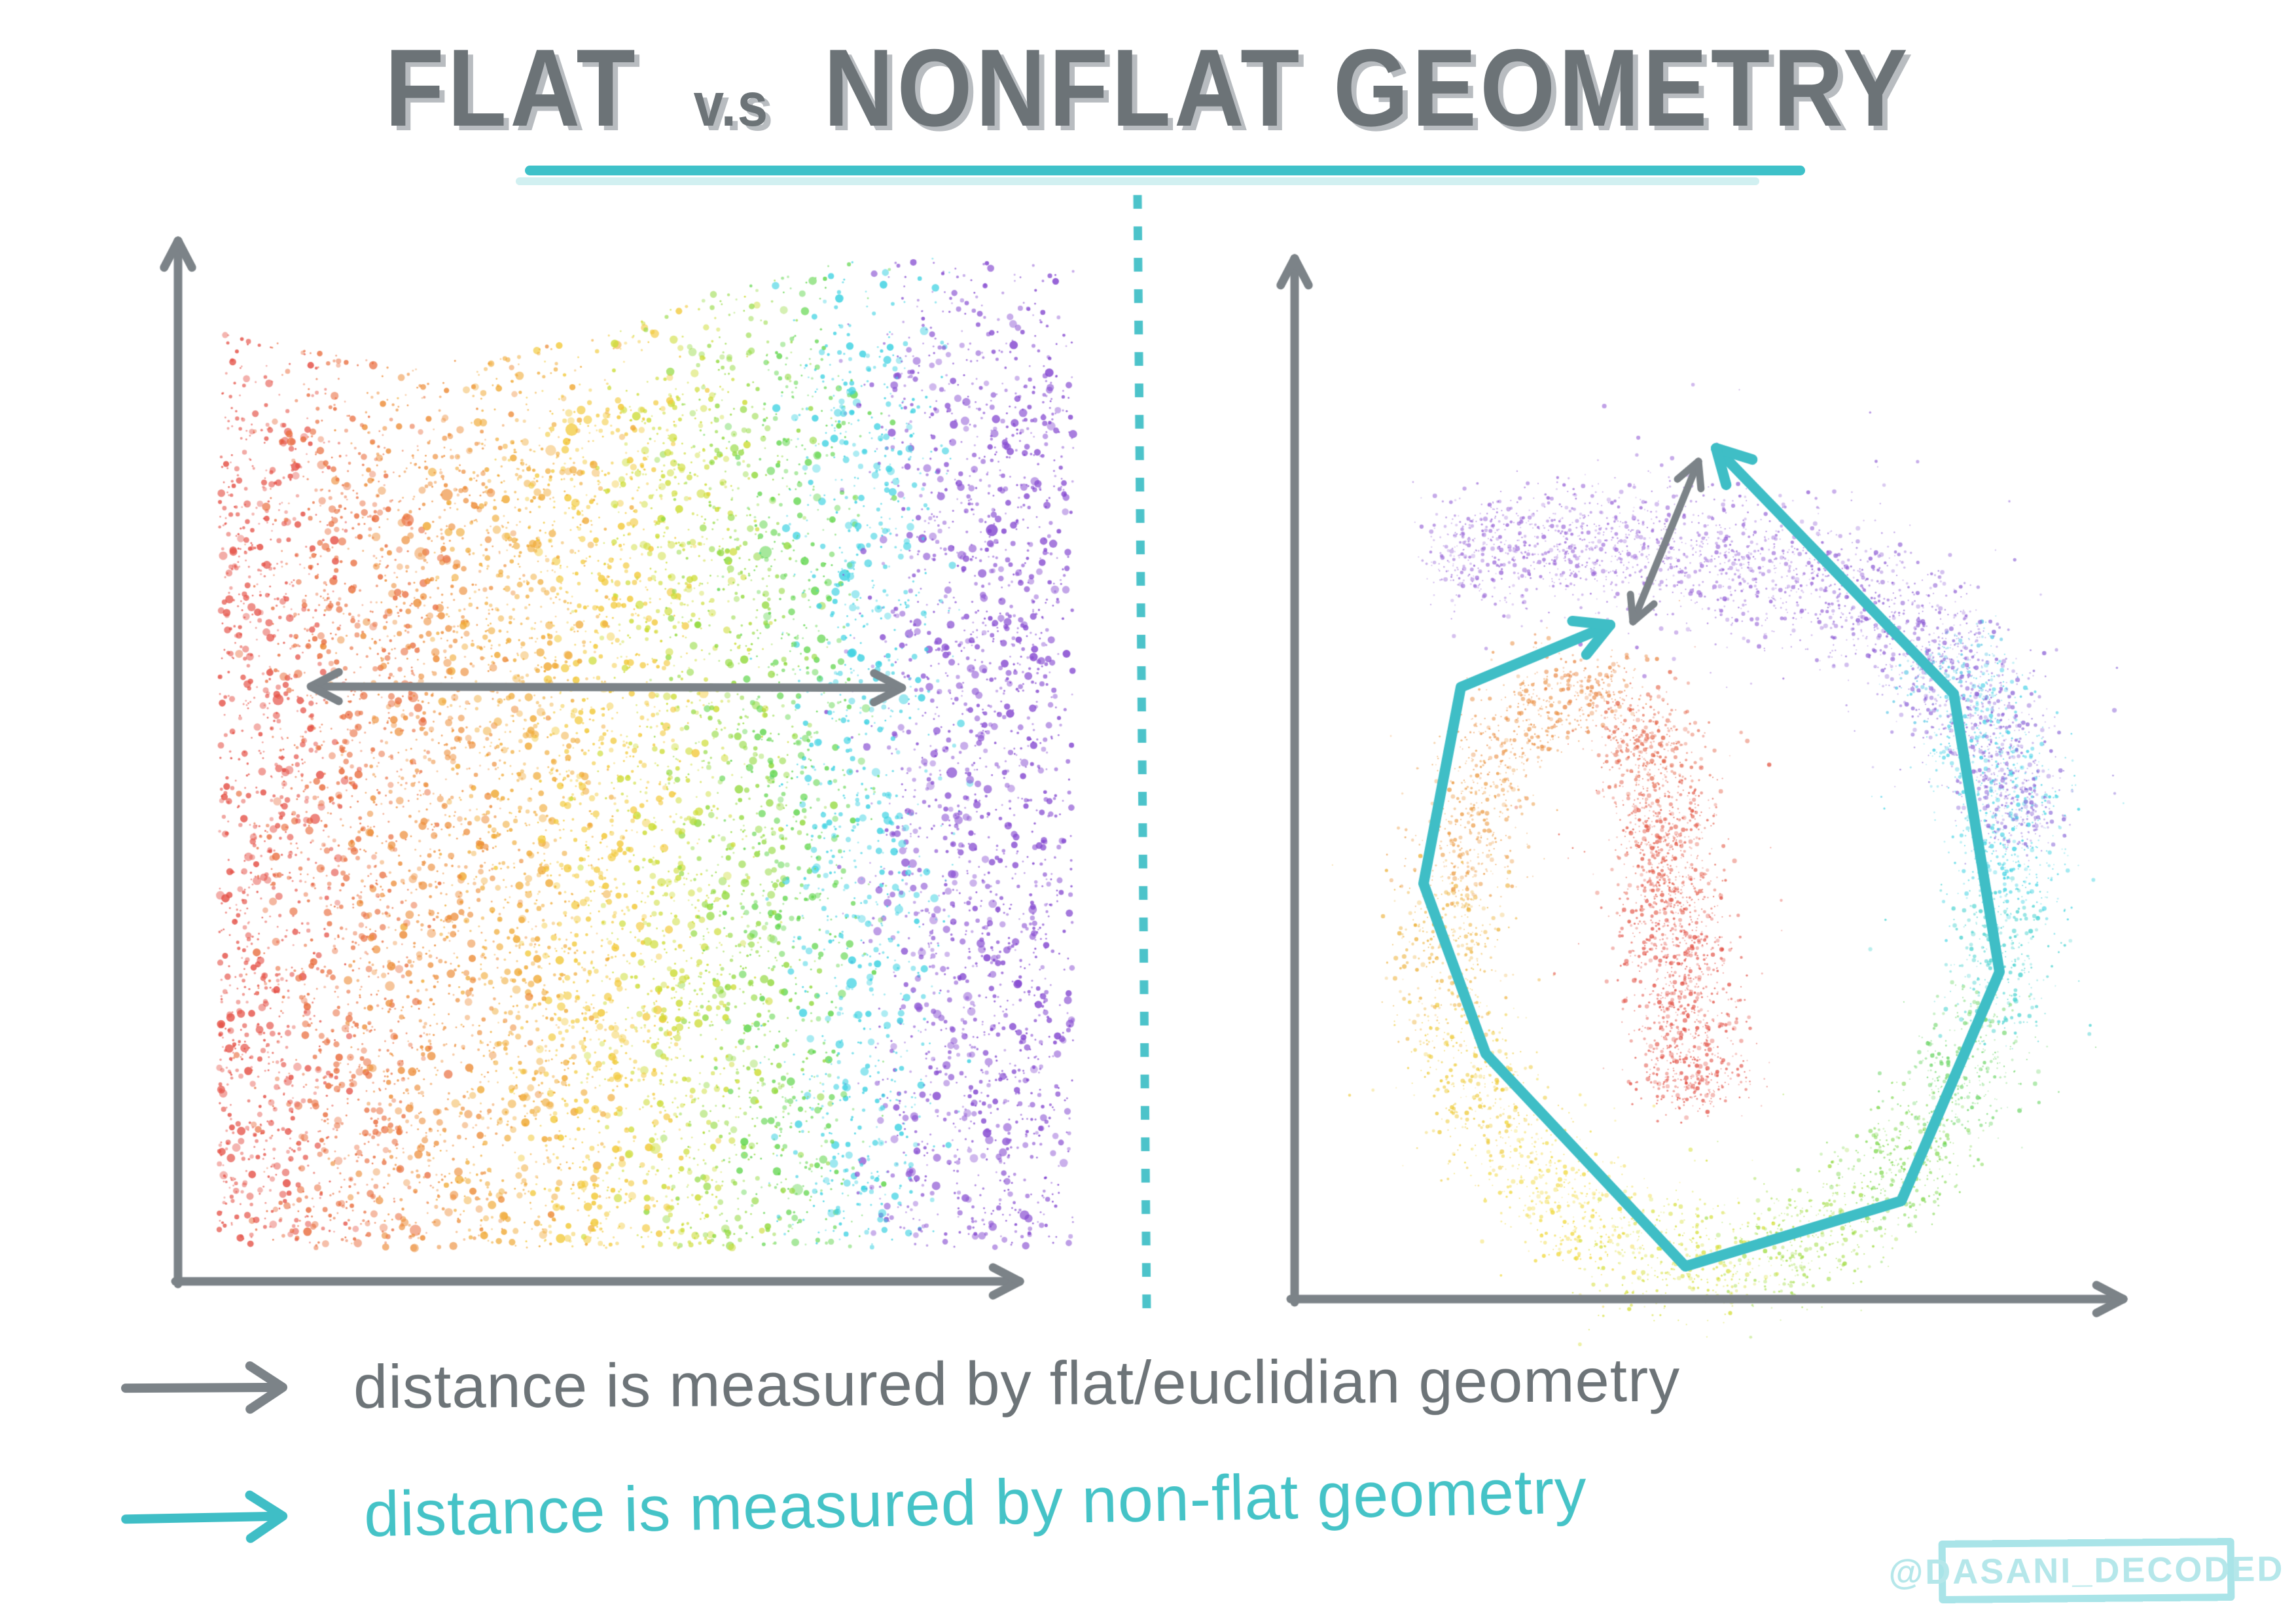 The height and width of the screenshot is (1623, 2296). What do you see at coordinates (1165, 171) in the screenshot?
I see `title-underline` at bounding box center [1165, 171].